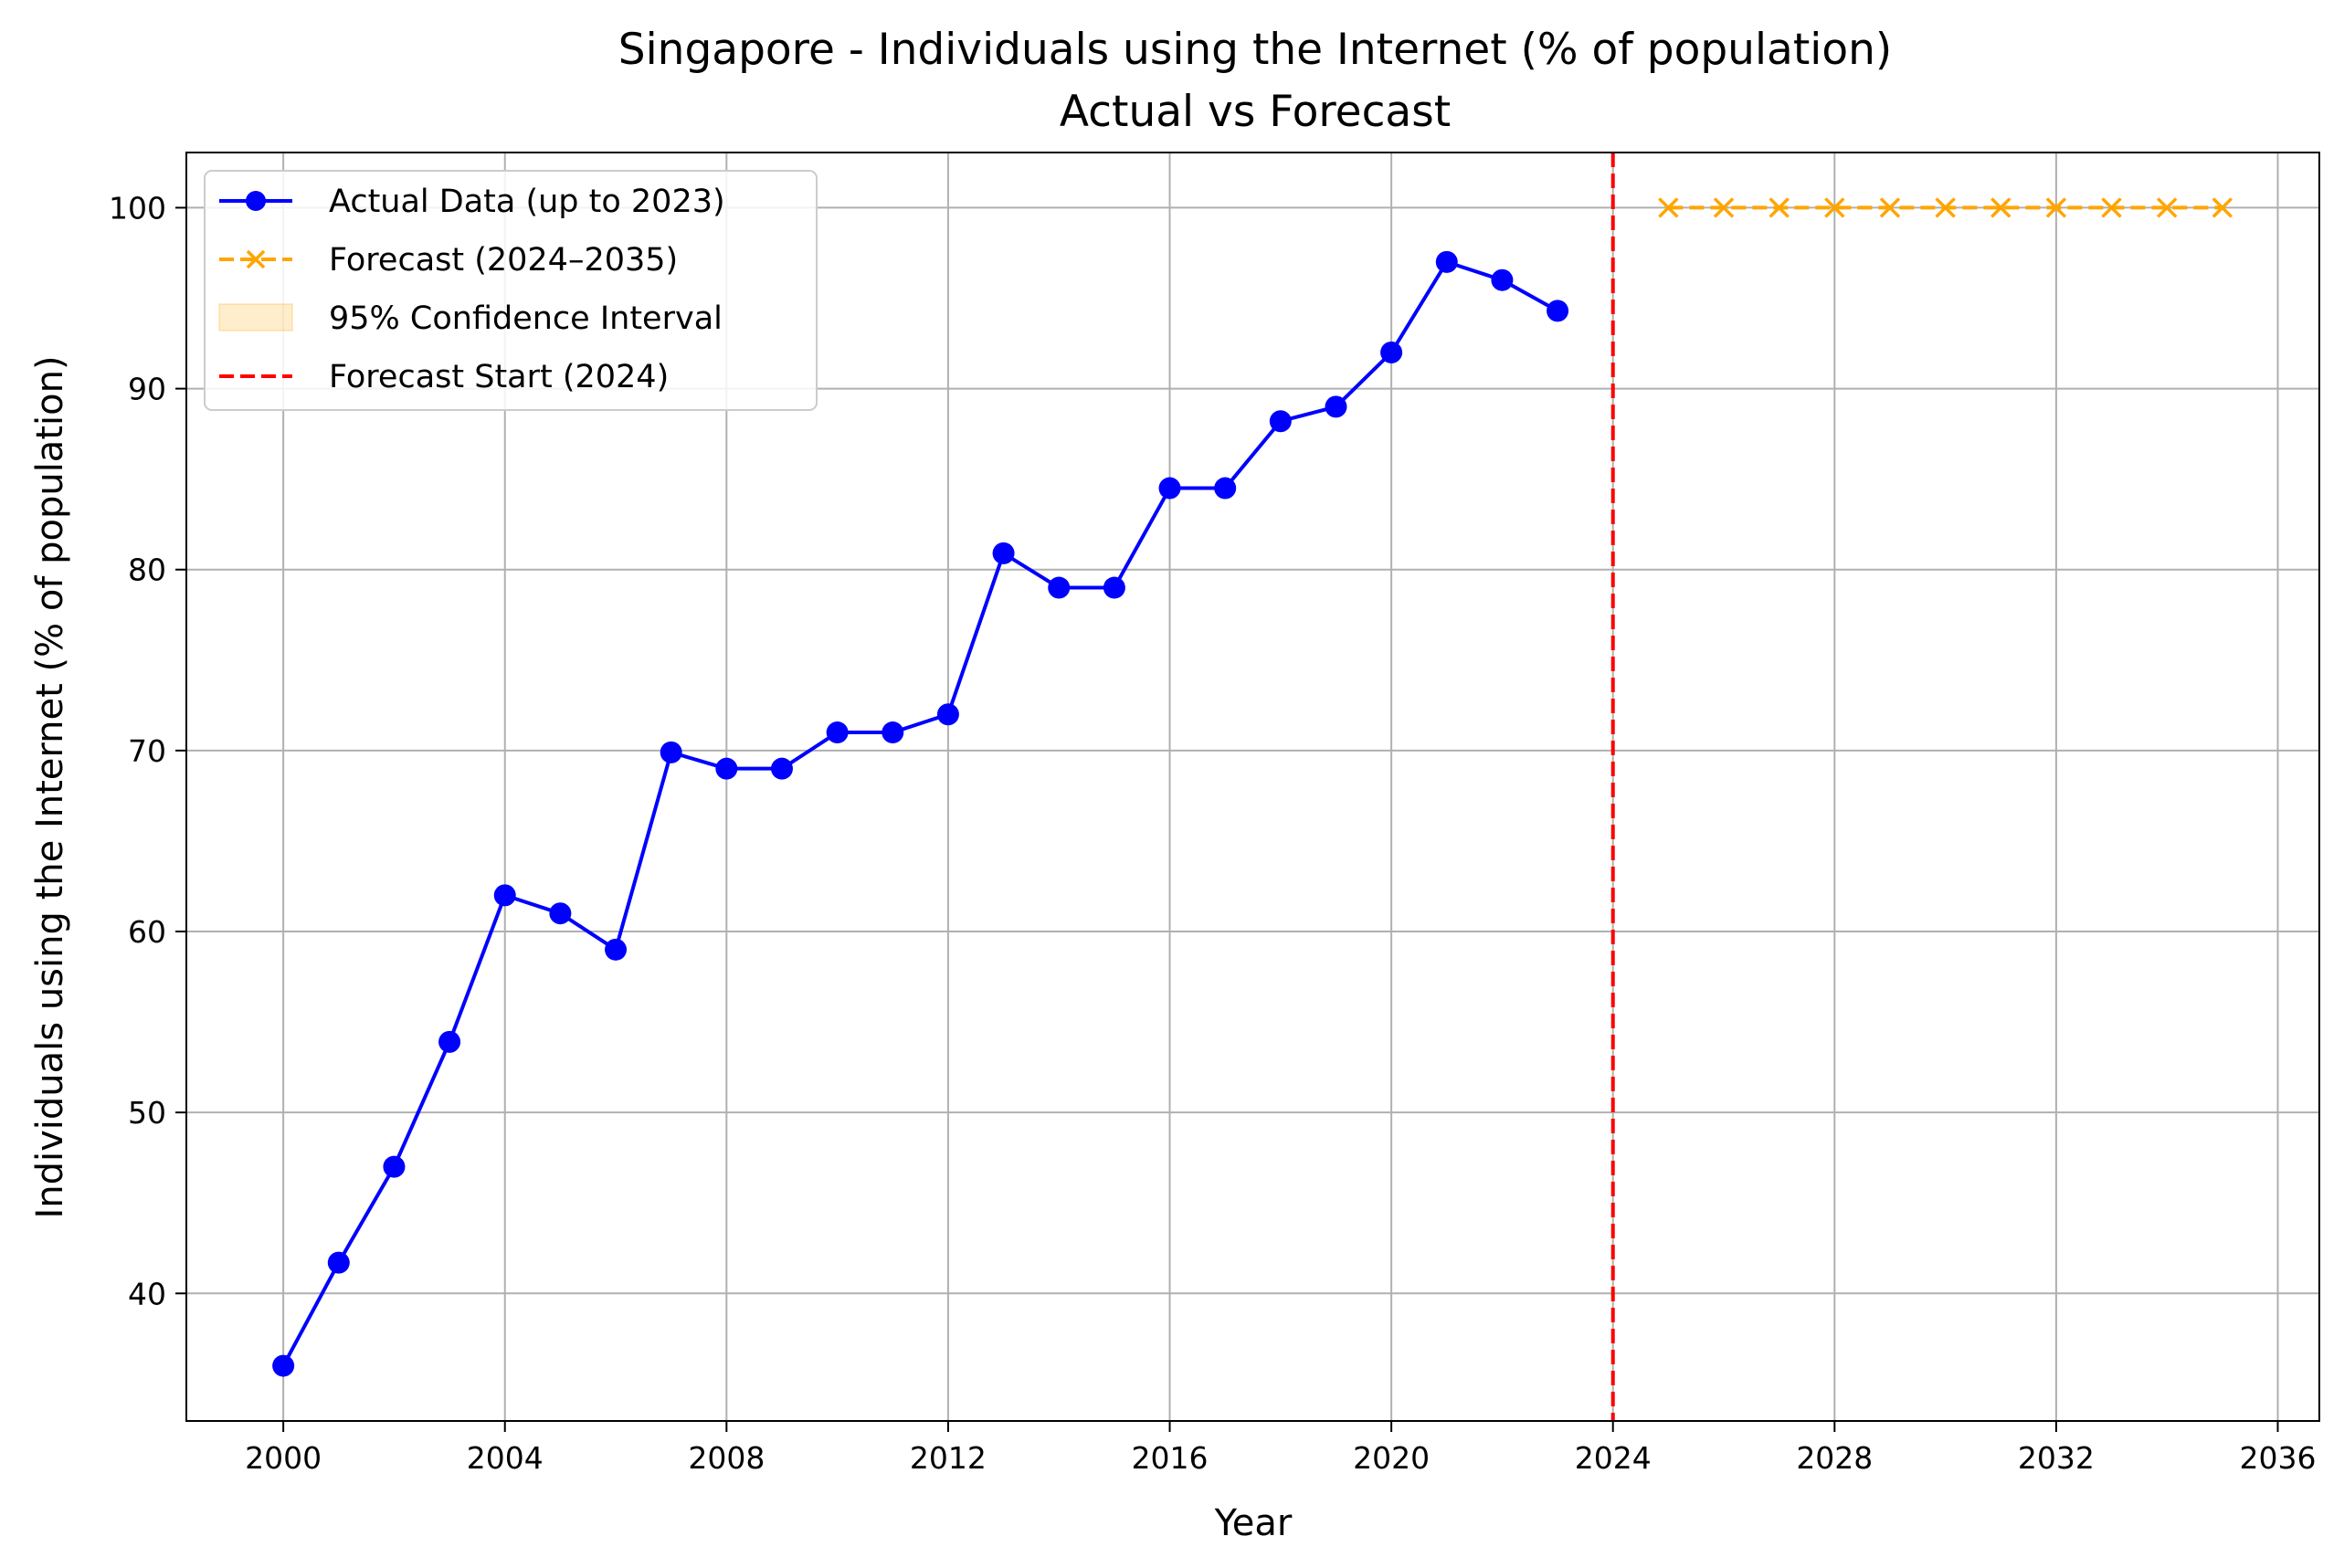 This screenshot has width=2344, height=1568. Describe the element at coordinates (147, 1293) in the screenshot. I see `y-tick-label: 40` at that location.